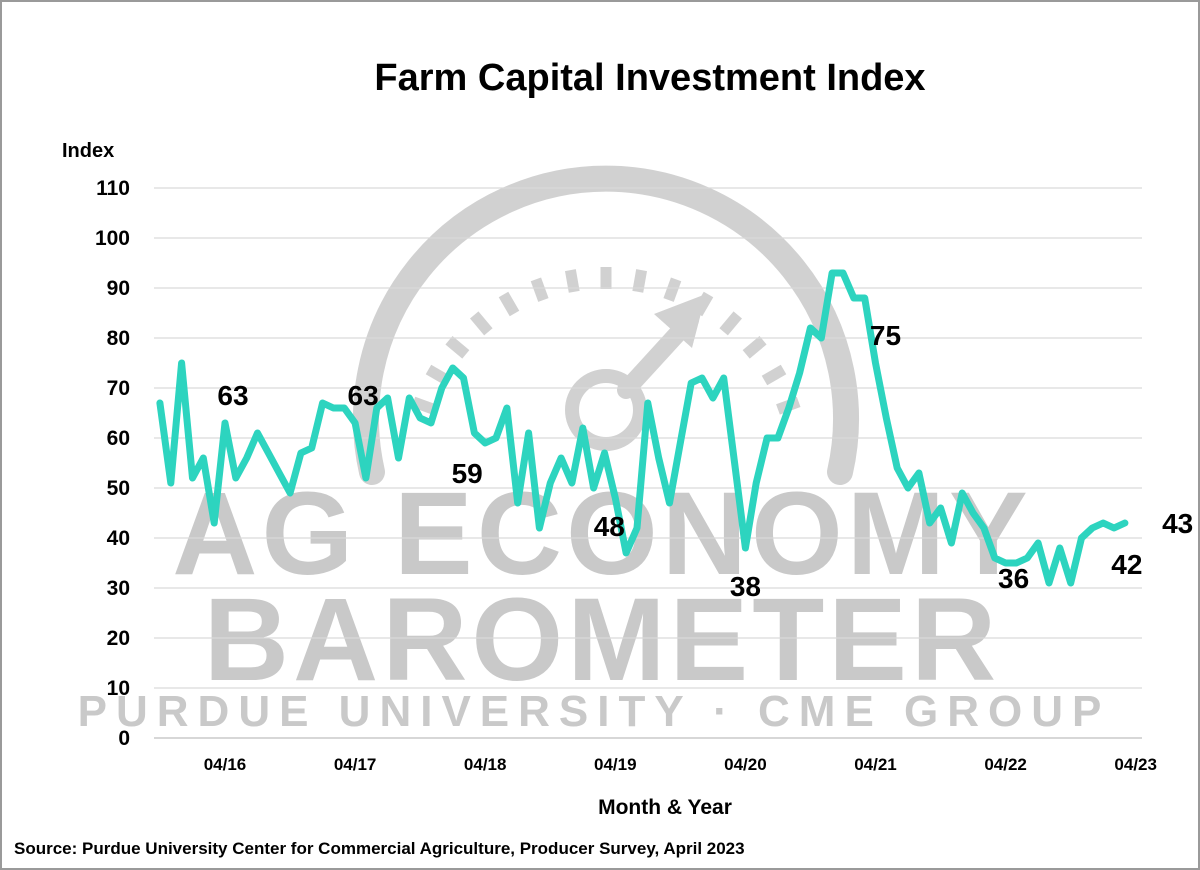  Describe the element at coordinates (745, 586) in the screenshot. I see `data-label: 38` at that location.